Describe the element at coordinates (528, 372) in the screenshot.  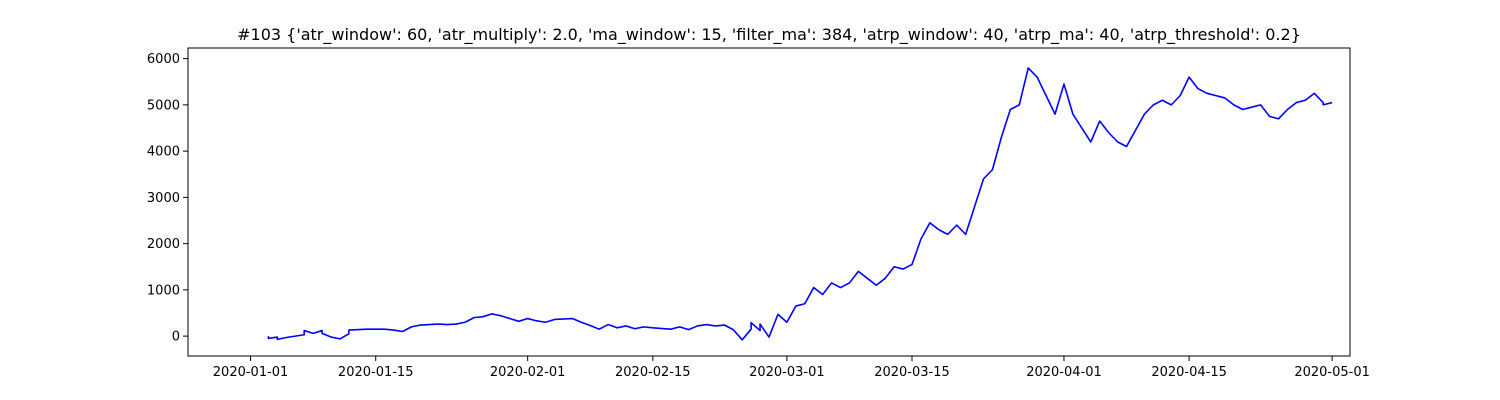
I see `x-tick-label: 2020-02-01` at that location.